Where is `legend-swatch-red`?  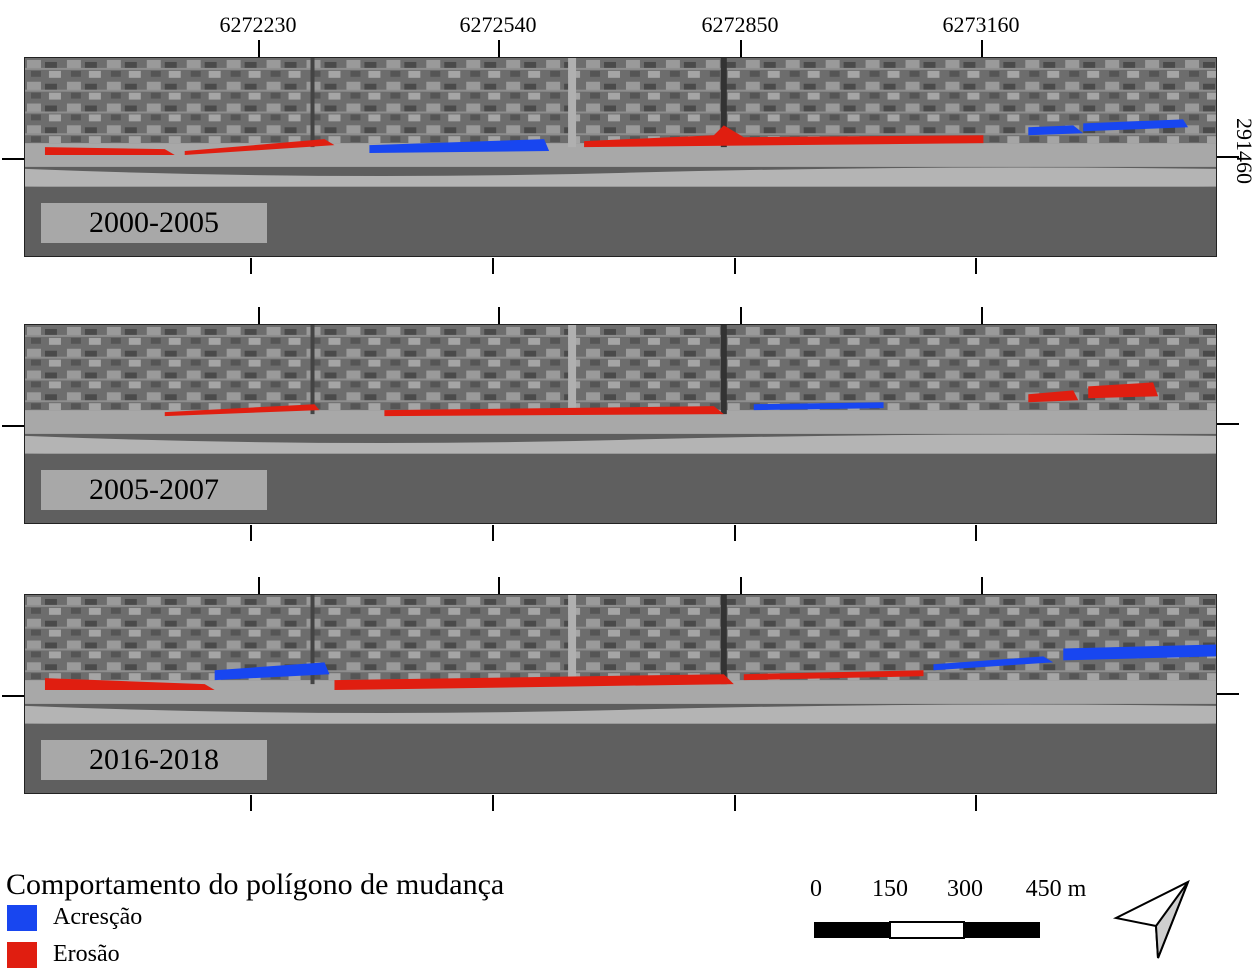
legend-swatch-red is located at coordinates (22, 955).